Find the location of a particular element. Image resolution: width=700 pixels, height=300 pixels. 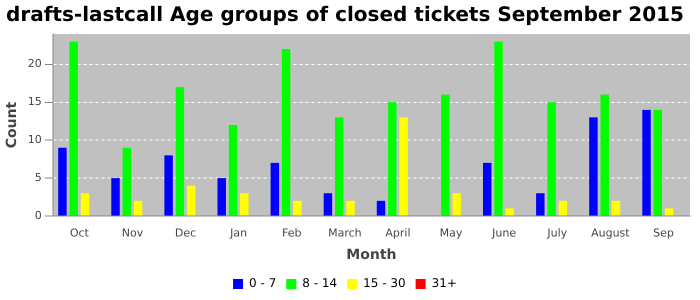

x-tick-label: Oct is located at coordinates (80, 233).